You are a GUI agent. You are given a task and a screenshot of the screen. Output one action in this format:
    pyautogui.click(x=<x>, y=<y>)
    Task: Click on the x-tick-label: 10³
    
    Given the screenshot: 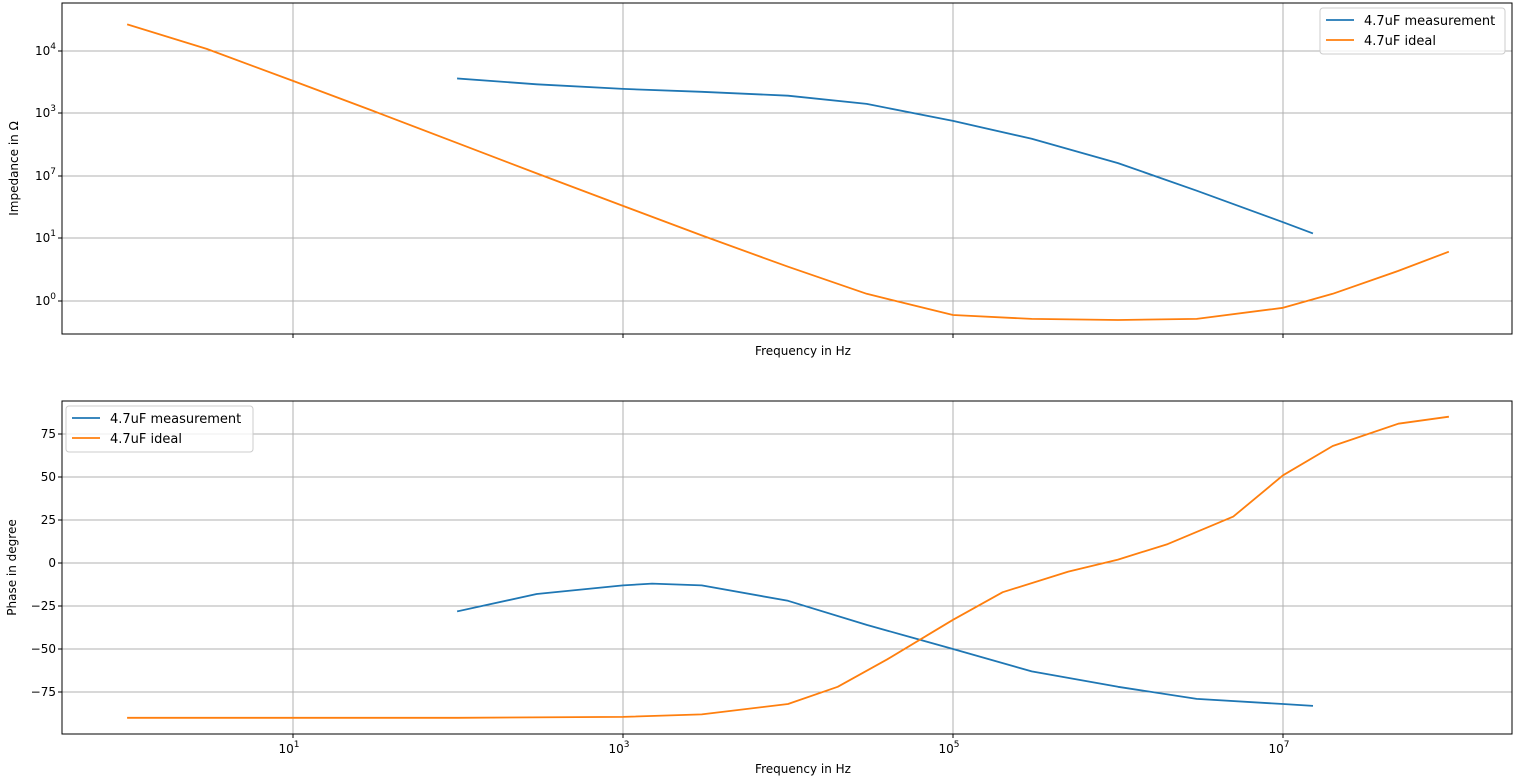 What is the action you would take?
    pyautogui.click(x=618, y=748)
    